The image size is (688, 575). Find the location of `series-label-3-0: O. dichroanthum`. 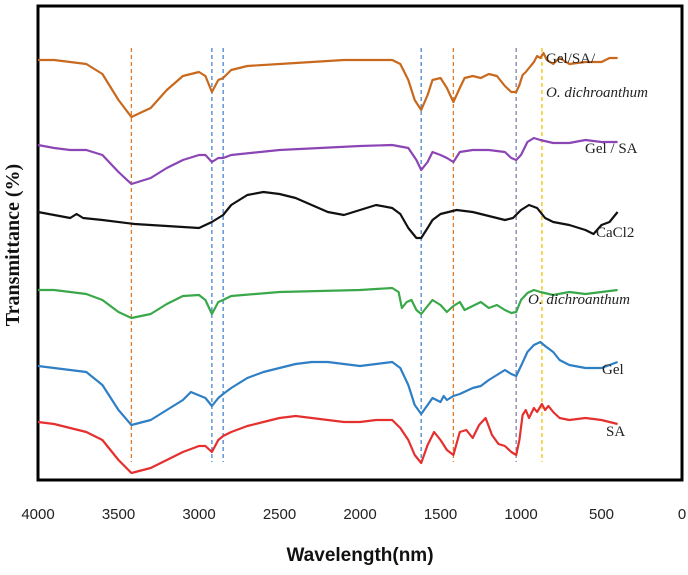

series-label-3-0: O. dichroanthum is located at coordinates (579, 300).